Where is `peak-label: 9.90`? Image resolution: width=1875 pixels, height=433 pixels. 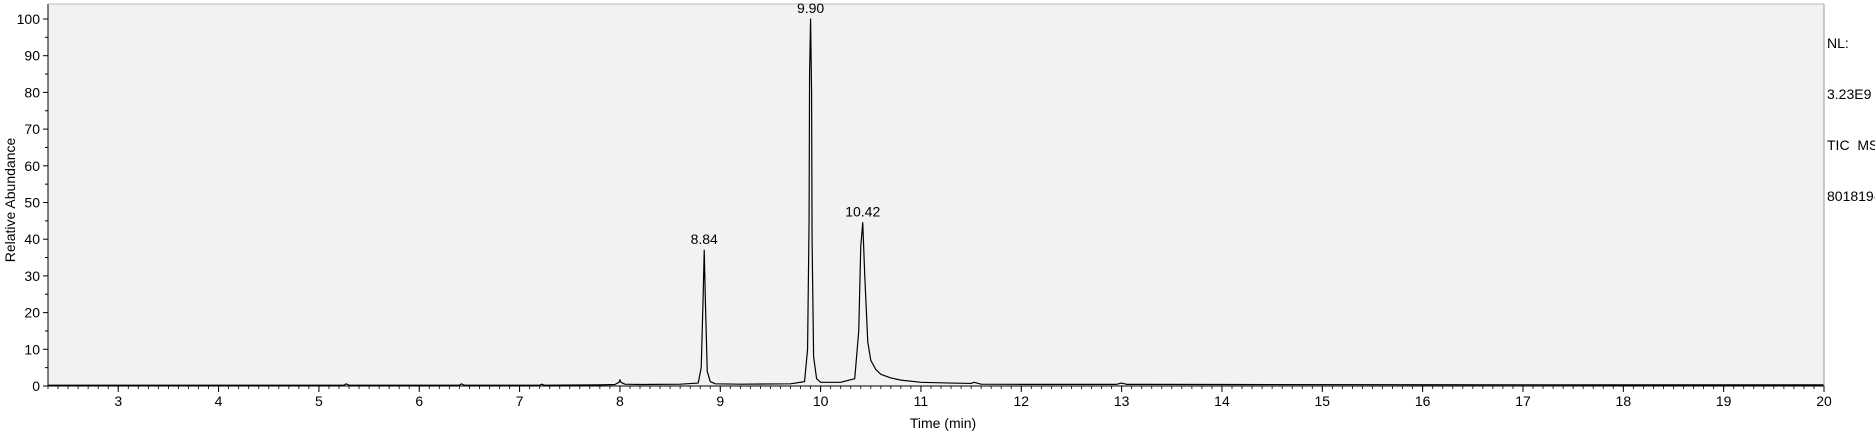
peak-label: 9.90 is located at coordinates (810, 8).